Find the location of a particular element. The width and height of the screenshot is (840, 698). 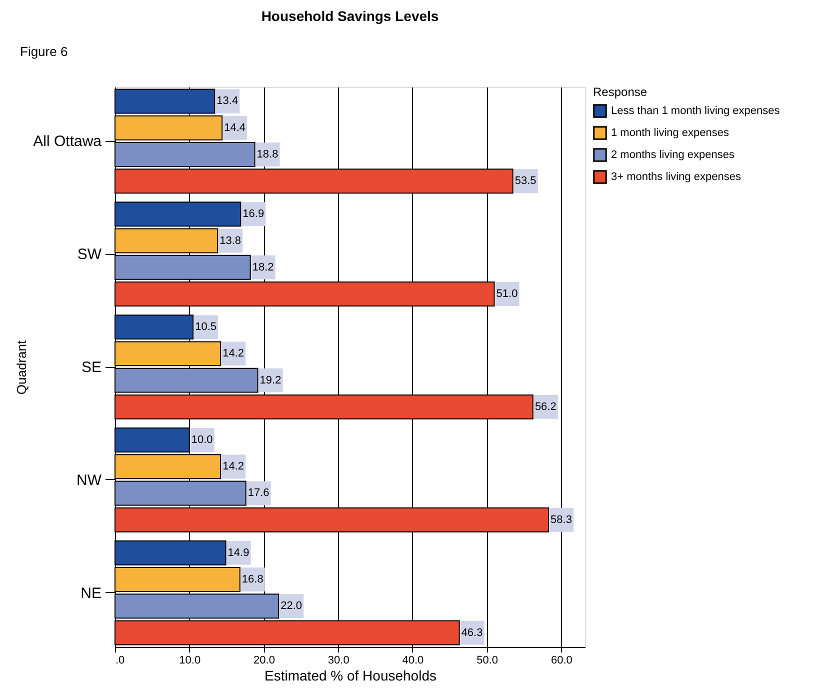

data-label: 56.2 is located at coordinates (545, 406).